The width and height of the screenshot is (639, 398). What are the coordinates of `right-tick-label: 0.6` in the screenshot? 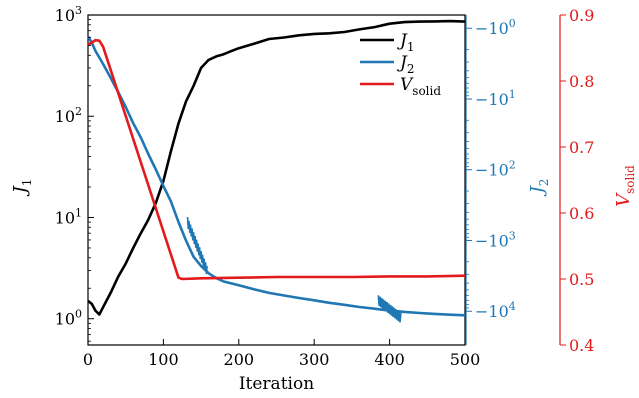 It's located at (581, 213).